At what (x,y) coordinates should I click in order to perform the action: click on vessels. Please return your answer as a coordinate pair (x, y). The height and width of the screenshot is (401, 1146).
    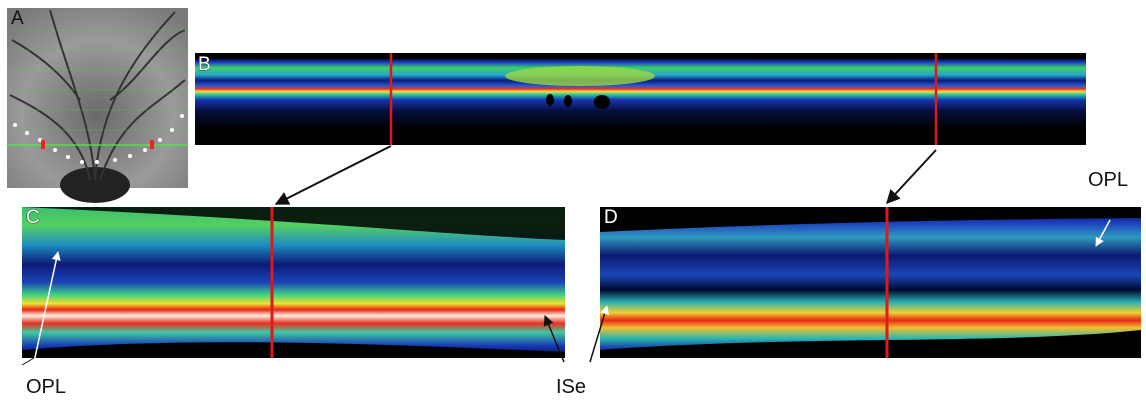
    Looking at the image, I should click on (97, 95).